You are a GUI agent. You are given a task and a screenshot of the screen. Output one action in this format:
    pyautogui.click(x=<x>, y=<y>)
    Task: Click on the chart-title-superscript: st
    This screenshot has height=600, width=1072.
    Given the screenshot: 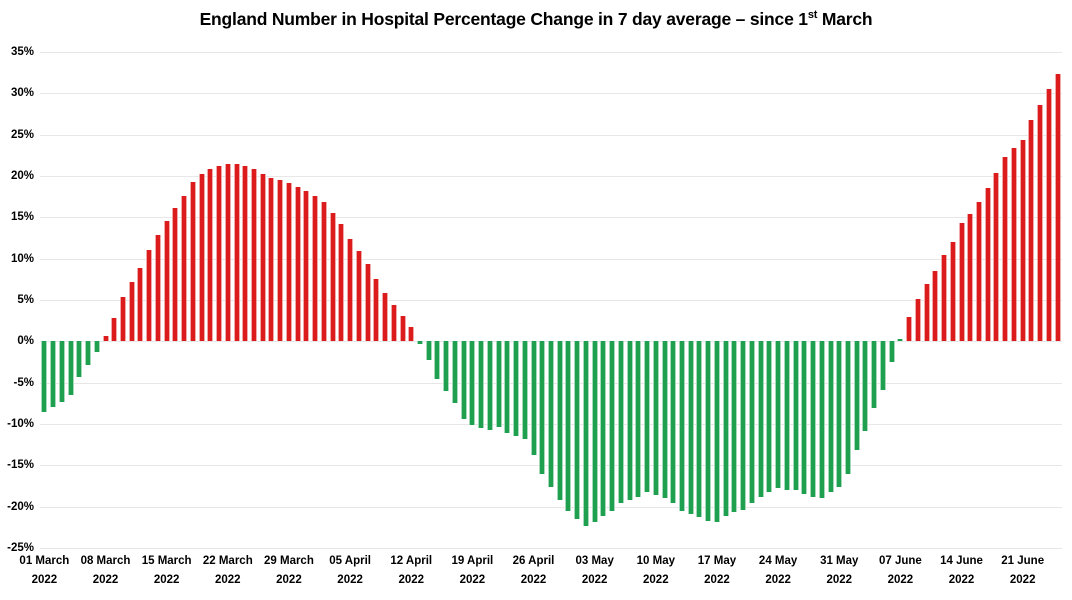 What is the action you would take?
    pyautogui.click(x=812, y=15)
    